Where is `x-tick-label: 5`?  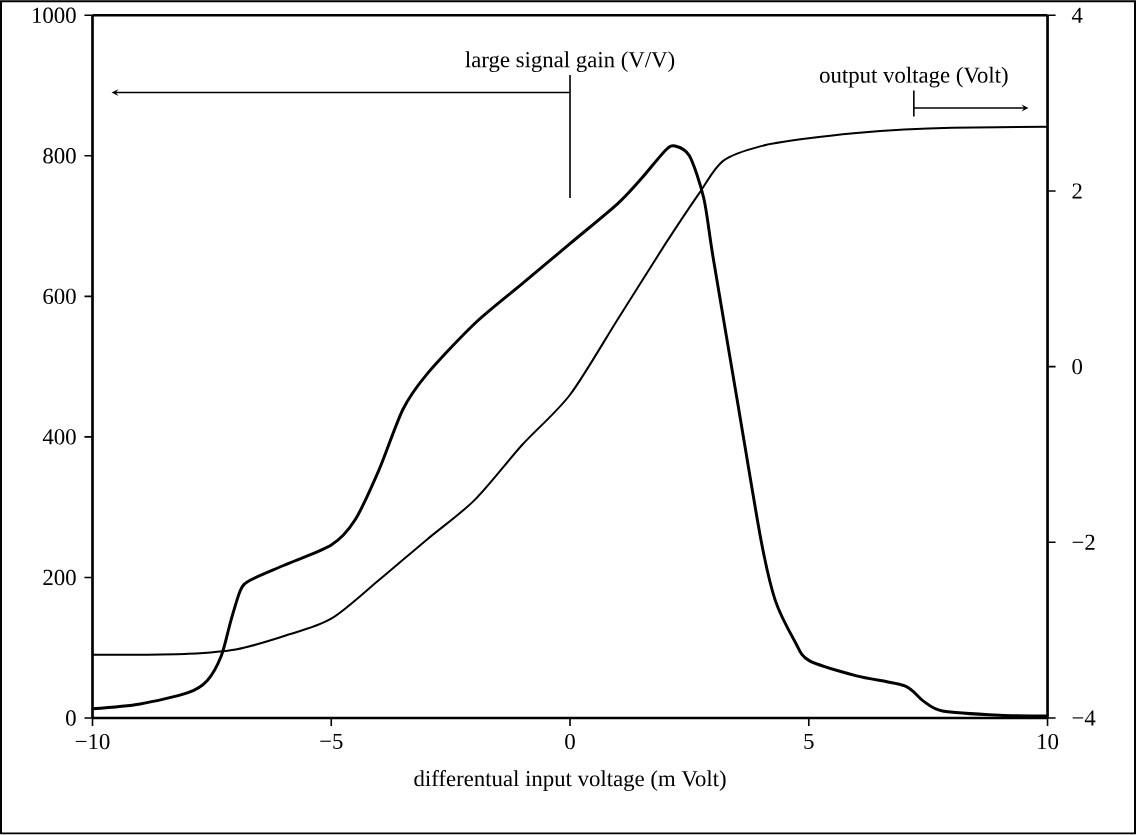 x-tick-label: 5 is located at coordinates (809, 742).